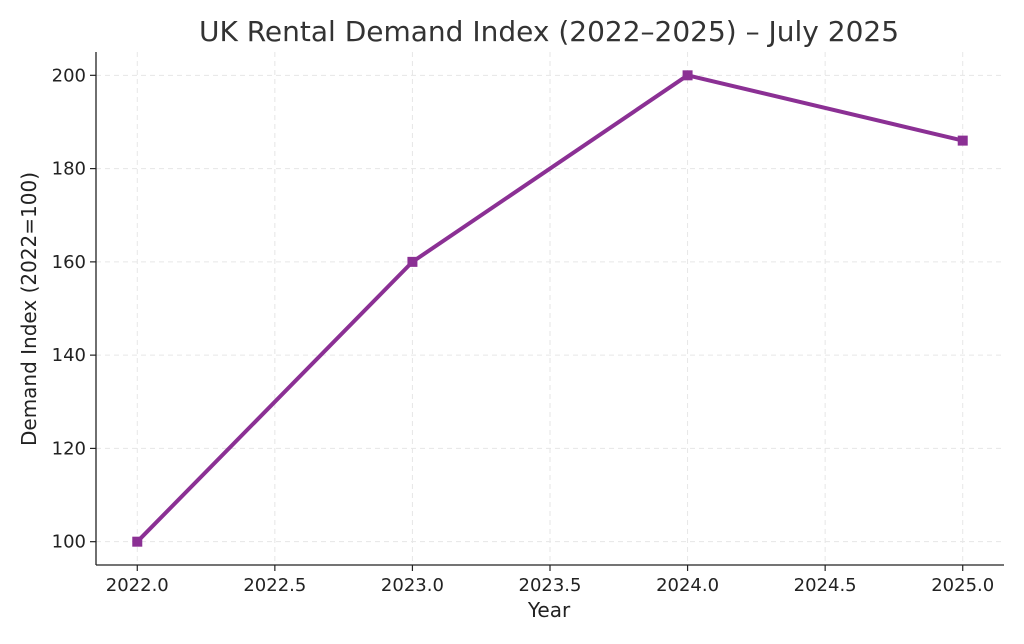 Image resolution: width=1024 pixels, height=644 pixels. Describe the element at coordinates (274, 585) in the screenshot. I see `x-tick-label: 2022.5` at that location.